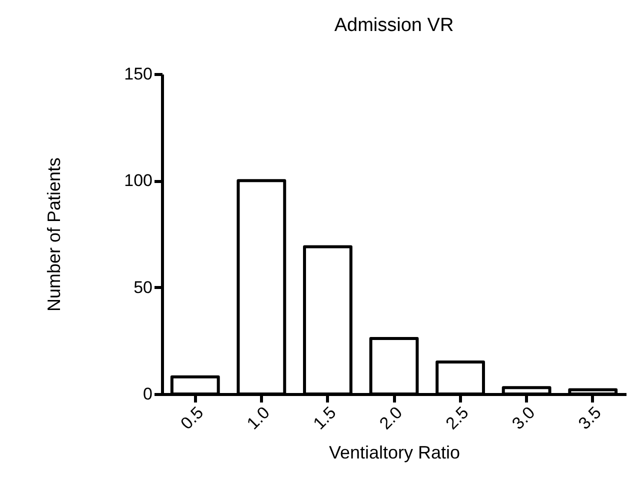  What do you see at coordinates (589, 418) in the screenshot?
I see `x-tick-label: 3.5` at bounding box center [589, 418].